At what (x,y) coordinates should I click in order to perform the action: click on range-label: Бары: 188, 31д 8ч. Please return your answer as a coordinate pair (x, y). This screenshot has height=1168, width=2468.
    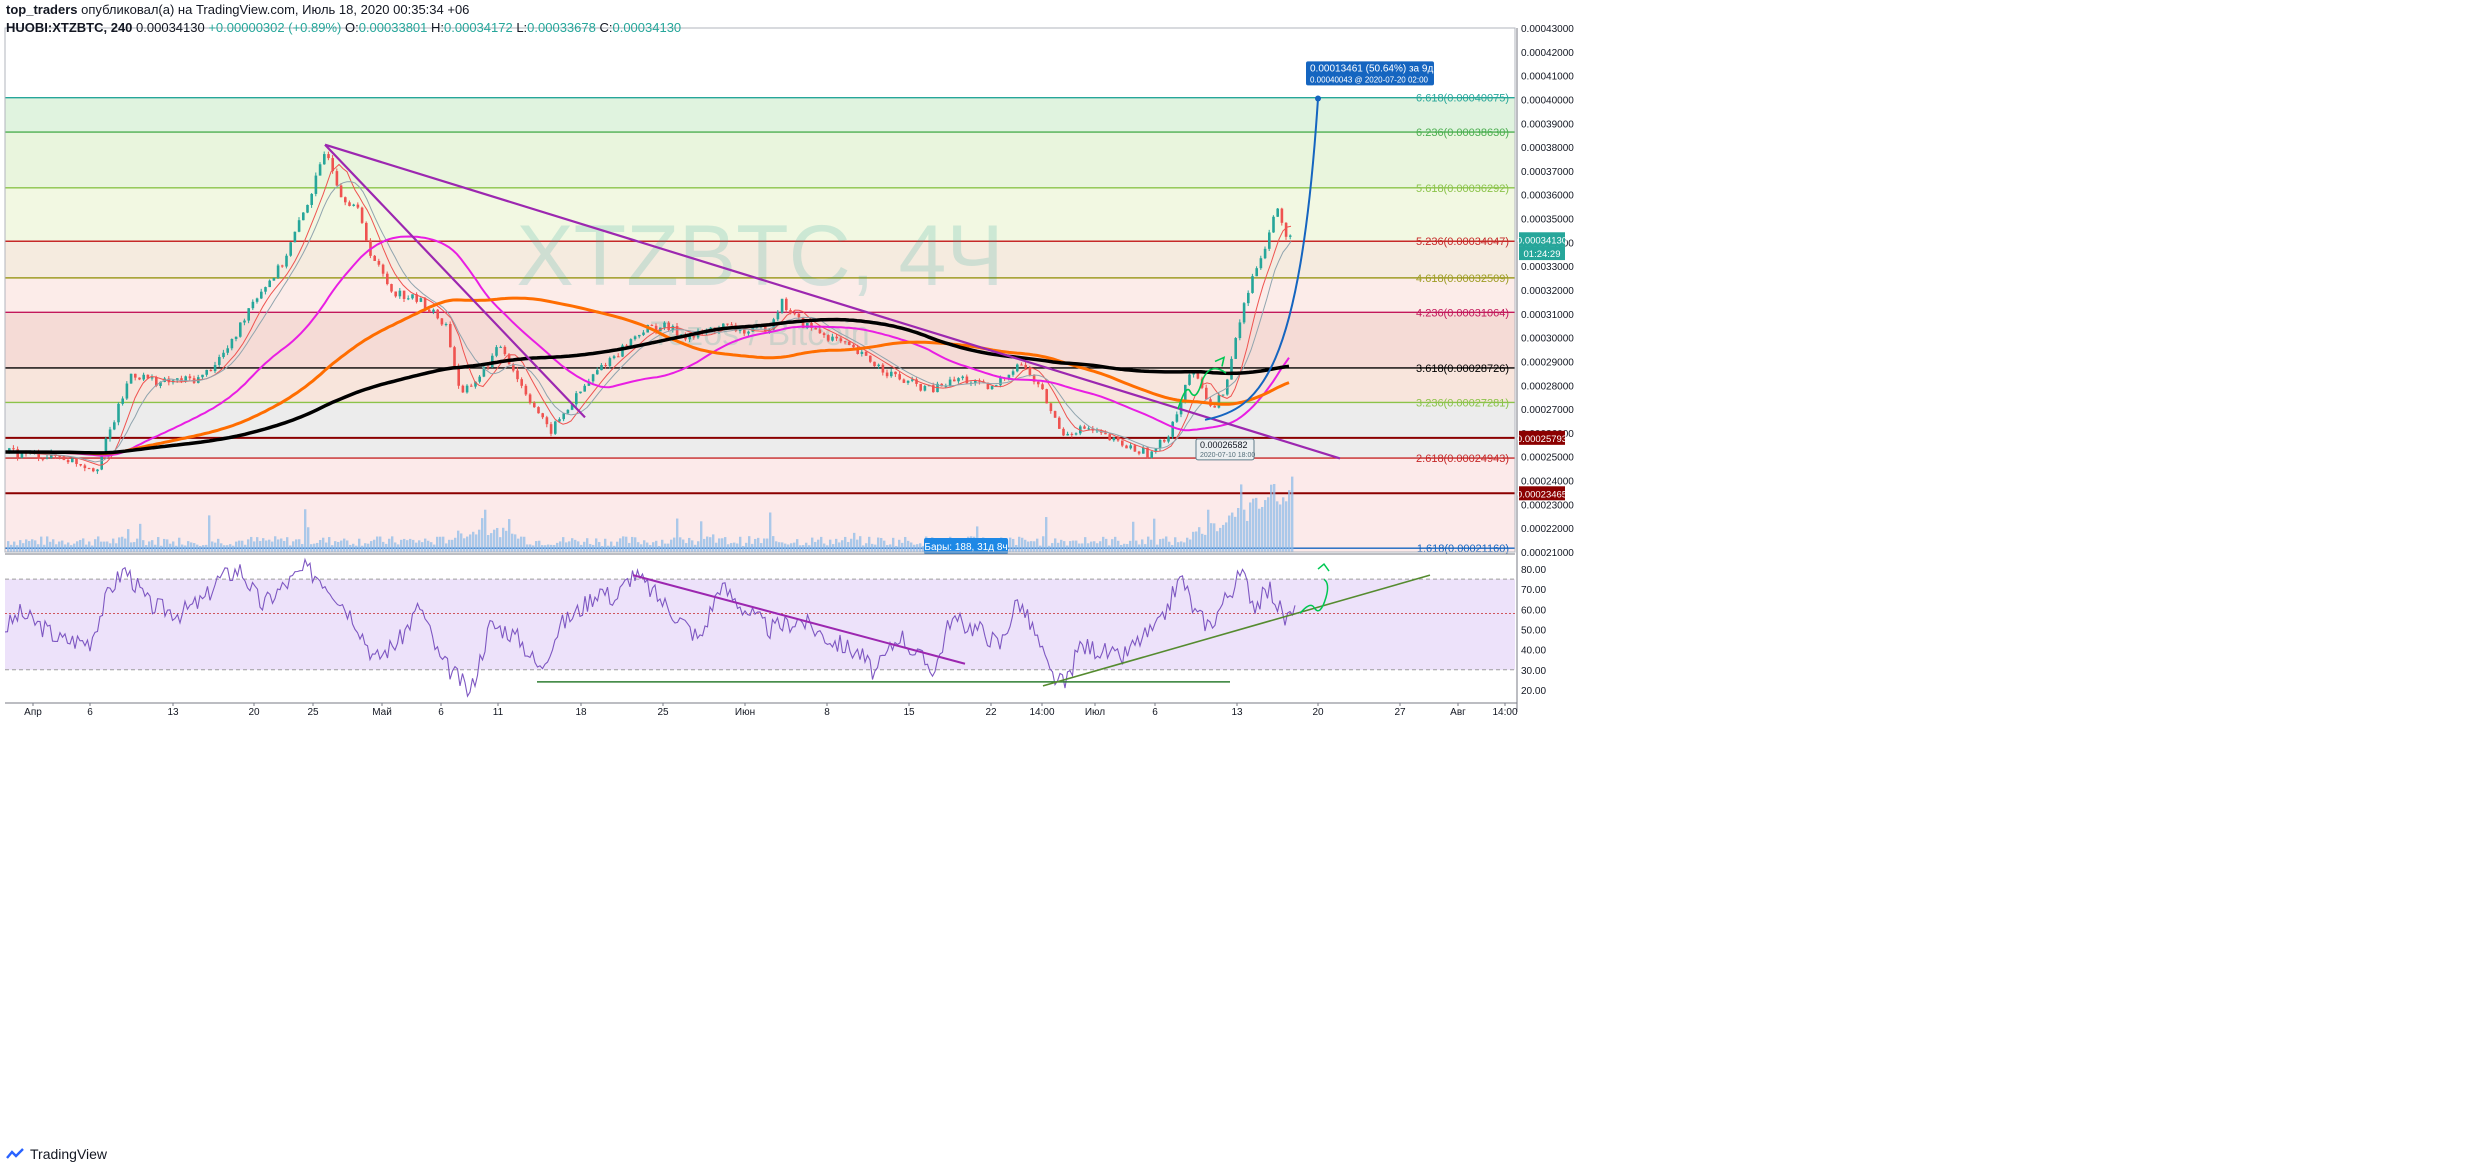
    Looking at the image, I should click on (965, 547).